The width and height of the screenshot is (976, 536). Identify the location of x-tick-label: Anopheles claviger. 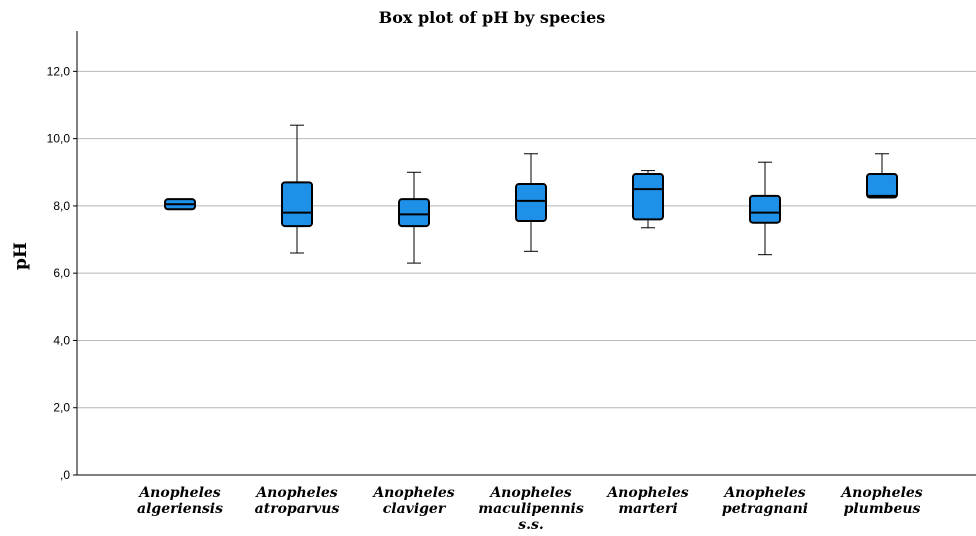
(412, 501).